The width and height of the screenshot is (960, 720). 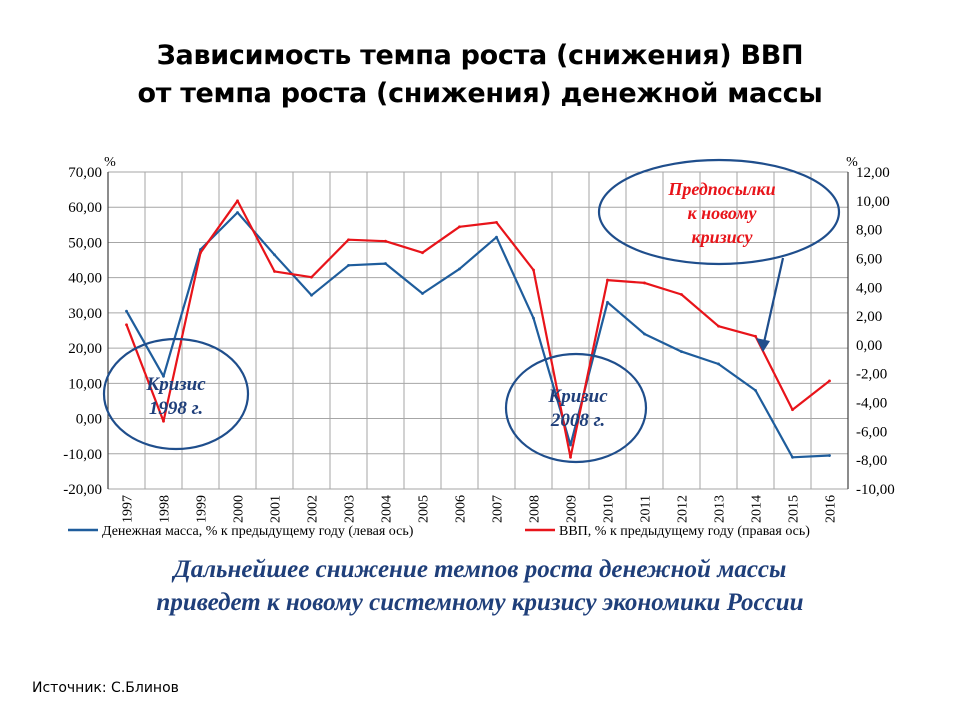 What do you see at coordinates (85, 314) in the screenshot?
I see `left-tick-label: 30,00` at bounding box center [85, 314].